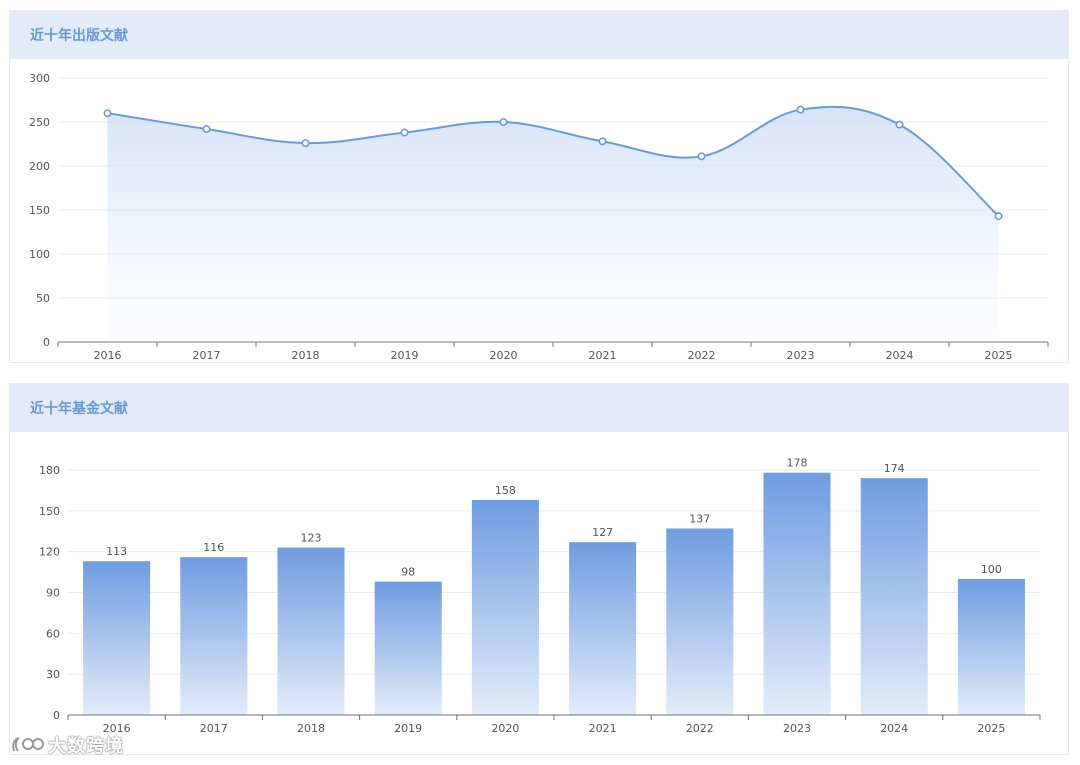  Describe the element at coordinates (53, 633) in the screenshot. I see `y-tick-label: 60` at that location.